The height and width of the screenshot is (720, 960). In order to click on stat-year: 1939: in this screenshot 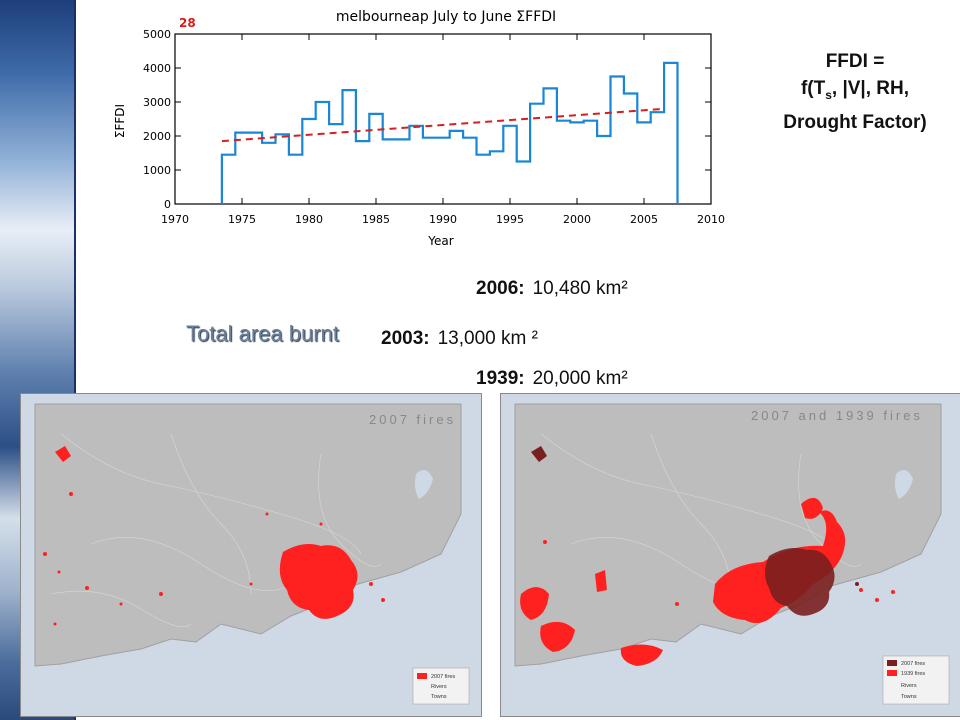, I will do `click(500, 378)`.